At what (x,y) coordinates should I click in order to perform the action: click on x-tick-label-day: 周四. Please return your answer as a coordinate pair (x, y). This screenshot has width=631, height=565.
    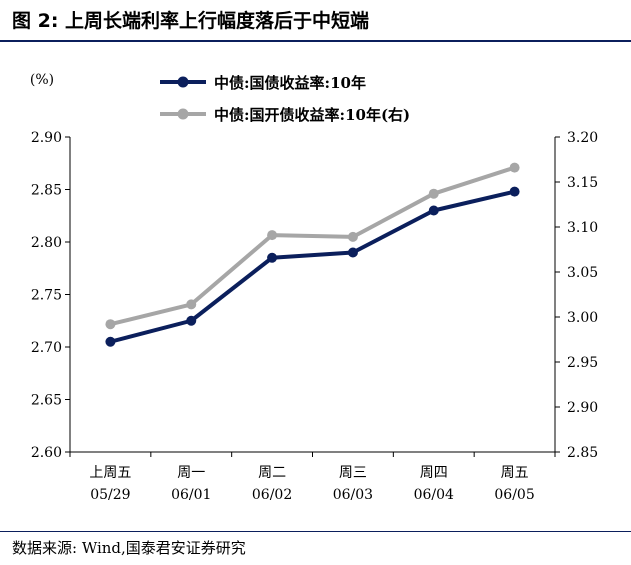
    Looking at the image, I should click on (434, 473).